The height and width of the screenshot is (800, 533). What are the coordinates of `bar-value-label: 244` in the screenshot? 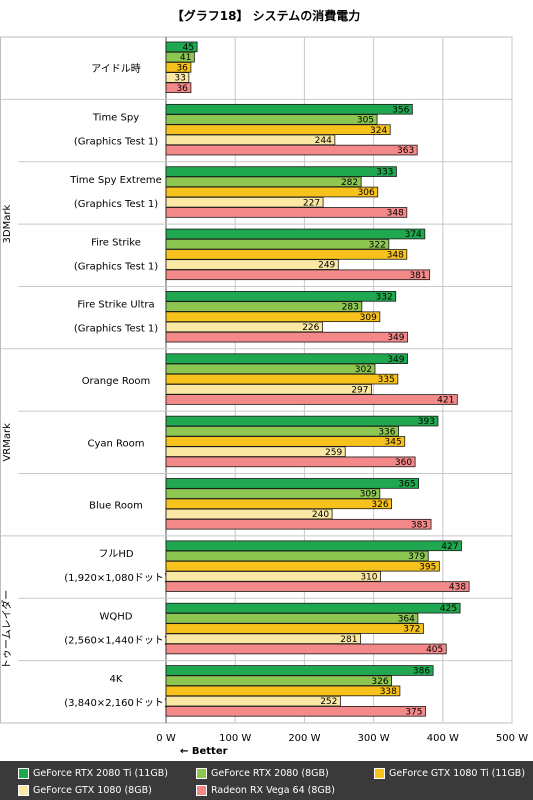 It's located at (323, 141).